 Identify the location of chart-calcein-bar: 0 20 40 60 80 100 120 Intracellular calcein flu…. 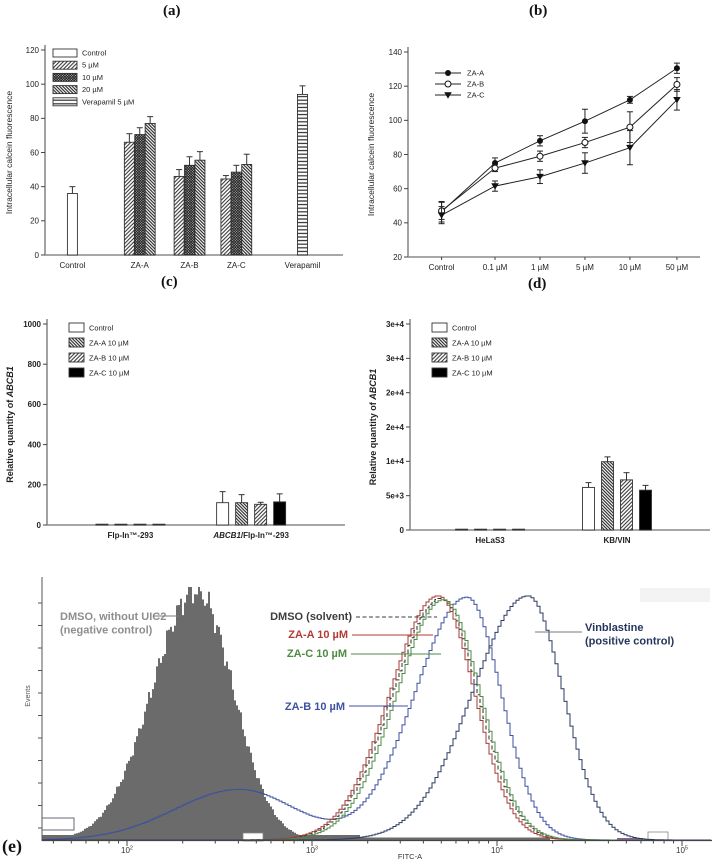
(173, 157).